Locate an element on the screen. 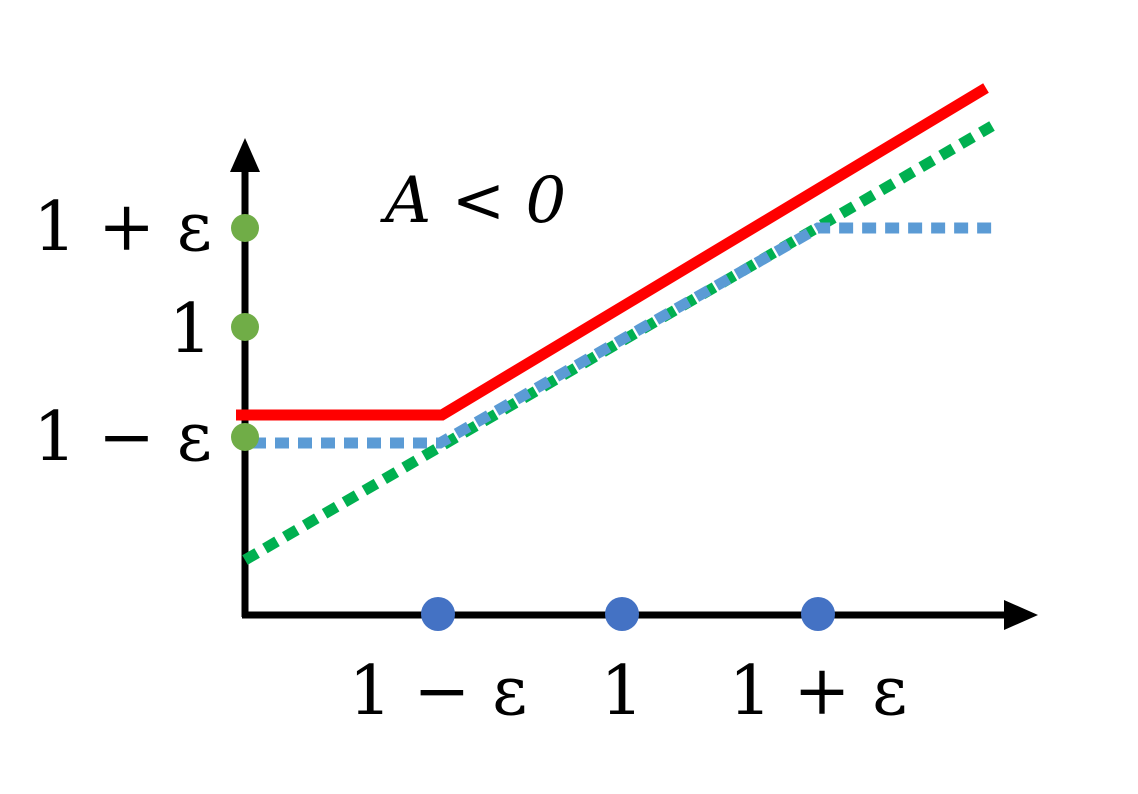  diagram-title: A < 0 is located at coordinates (473, 201).